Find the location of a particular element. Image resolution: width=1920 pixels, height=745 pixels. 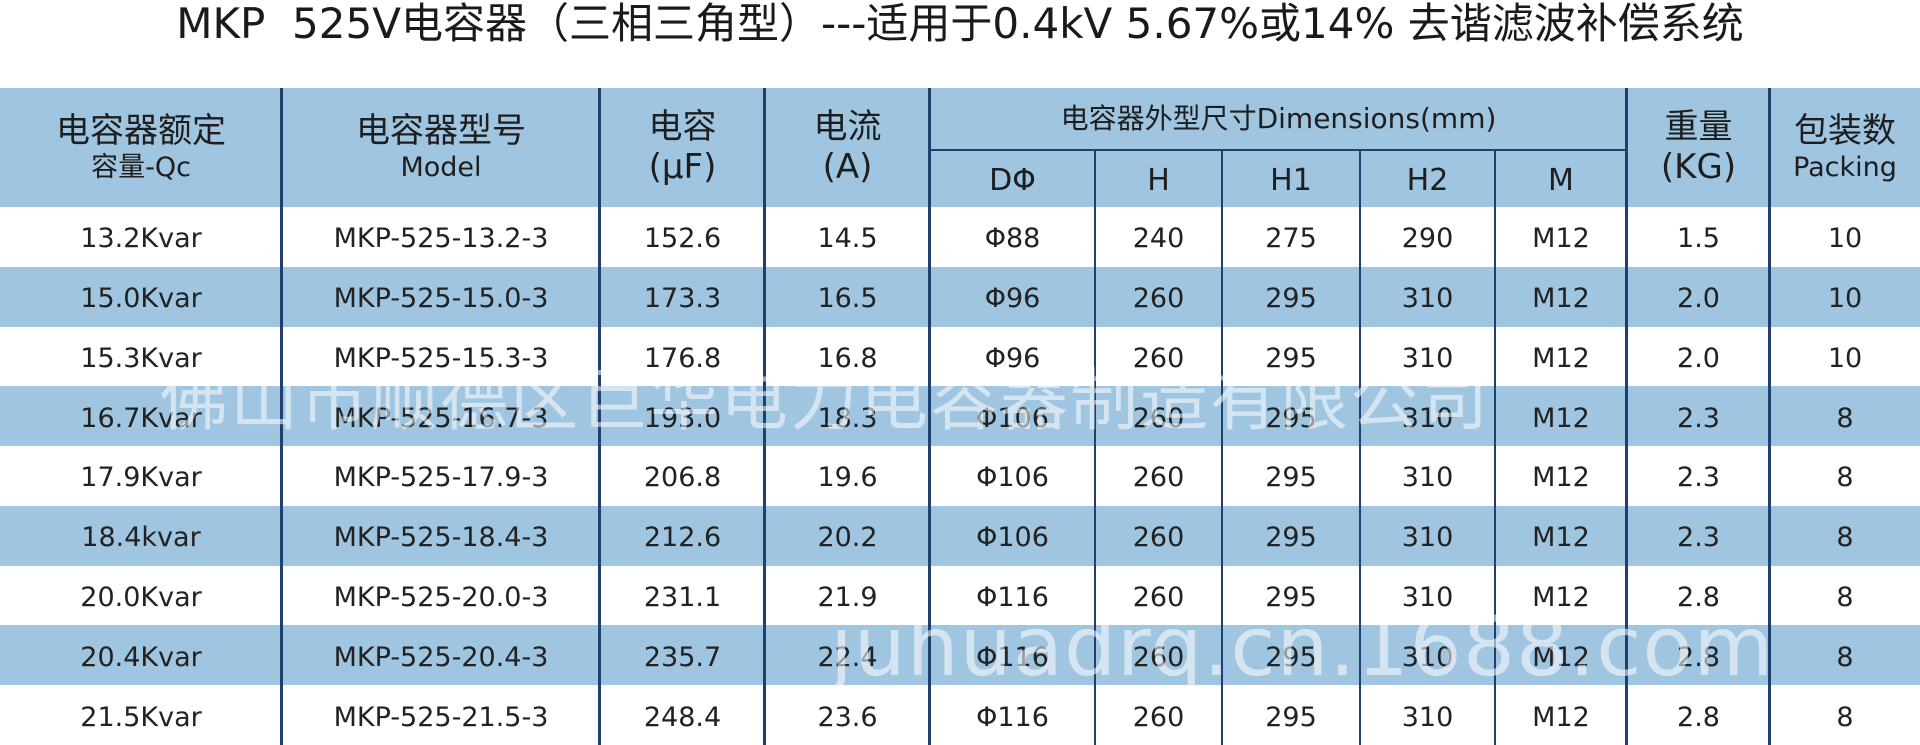

cell-text: MKP-525-17.9-3 is located at coordinates (441, 478).